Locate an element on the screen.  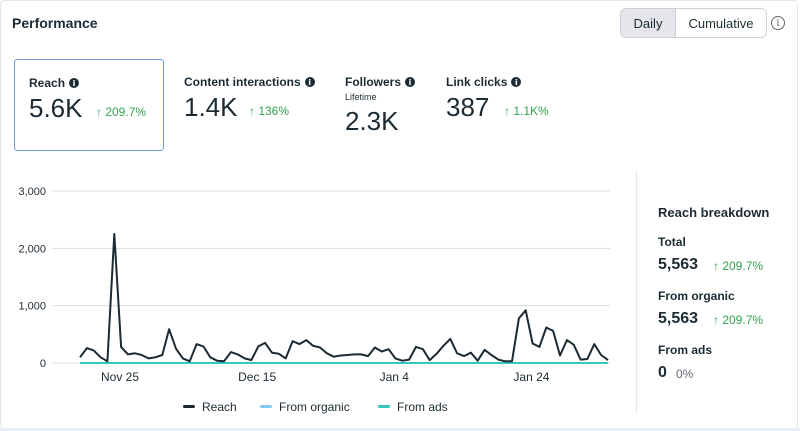
metric-label-followers: Followers i is located at coordinates (380, 82).